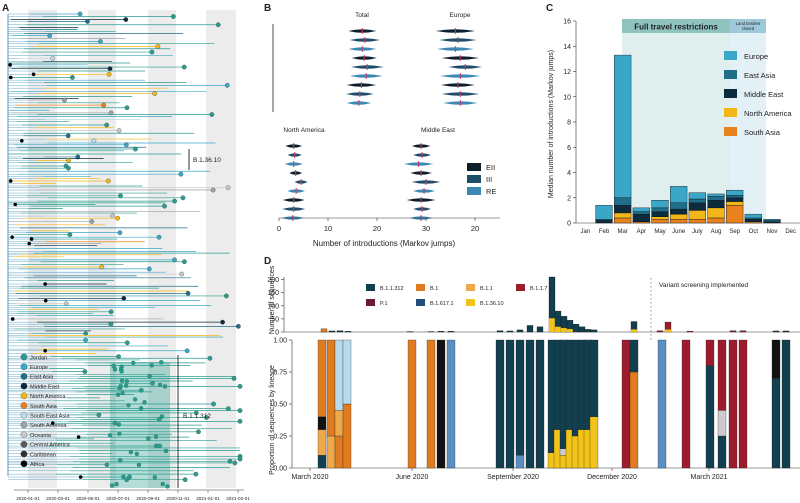  What do you see at coordinates (24, 357) in the screenshot?
I see `legend-dot-jordan` at bounding box center [24, 357].